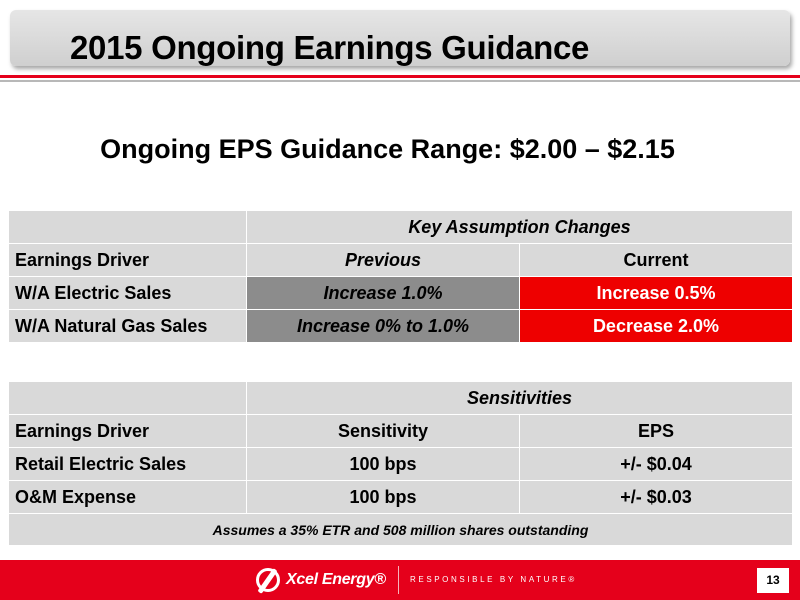 Image resolution: width=800 pixels, height=600 pixels. Describe the element at coordinates (383, 326) in the screenshot. I see `previous-cell: Increase 0% to 1.0%` at that location.